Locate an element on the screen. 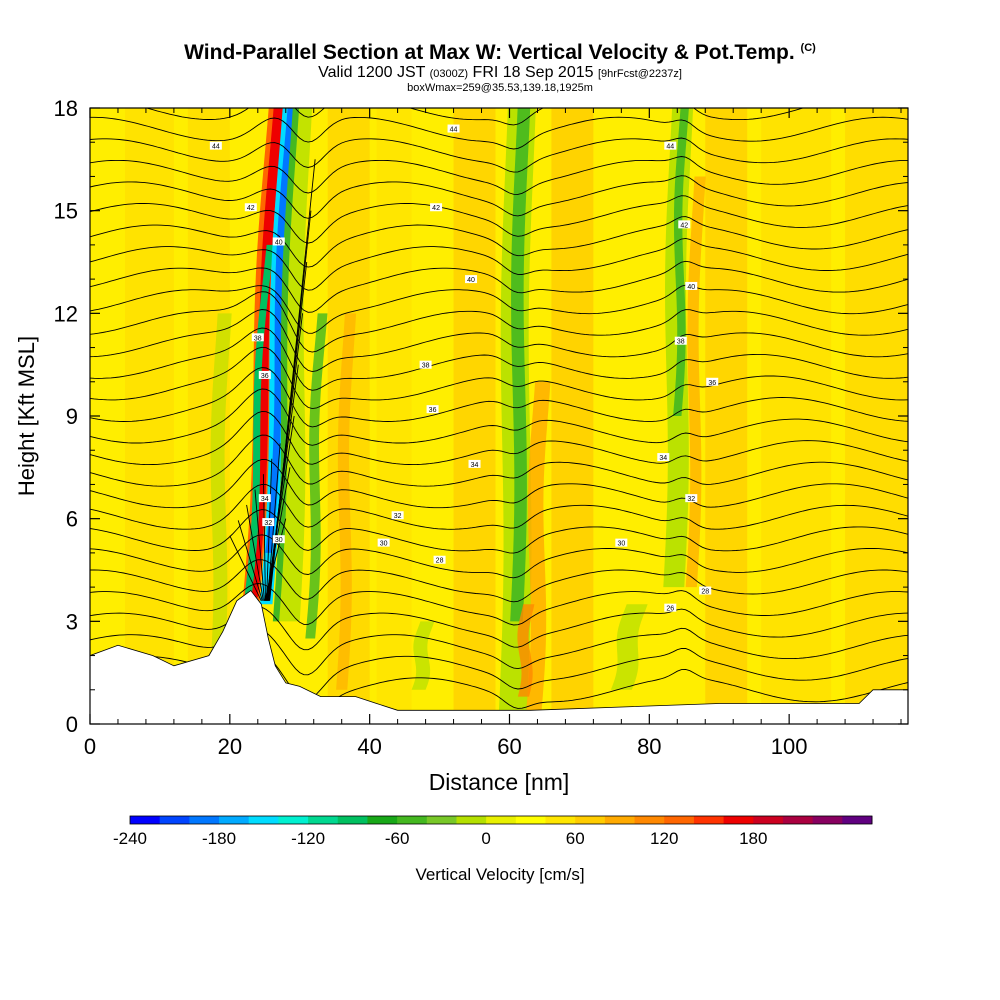 Image resolution: width=1000 pixels, height=1000 pixels. subtitle-fcst: [9hrFcst@2237z] is located at coordinates (639, 74).